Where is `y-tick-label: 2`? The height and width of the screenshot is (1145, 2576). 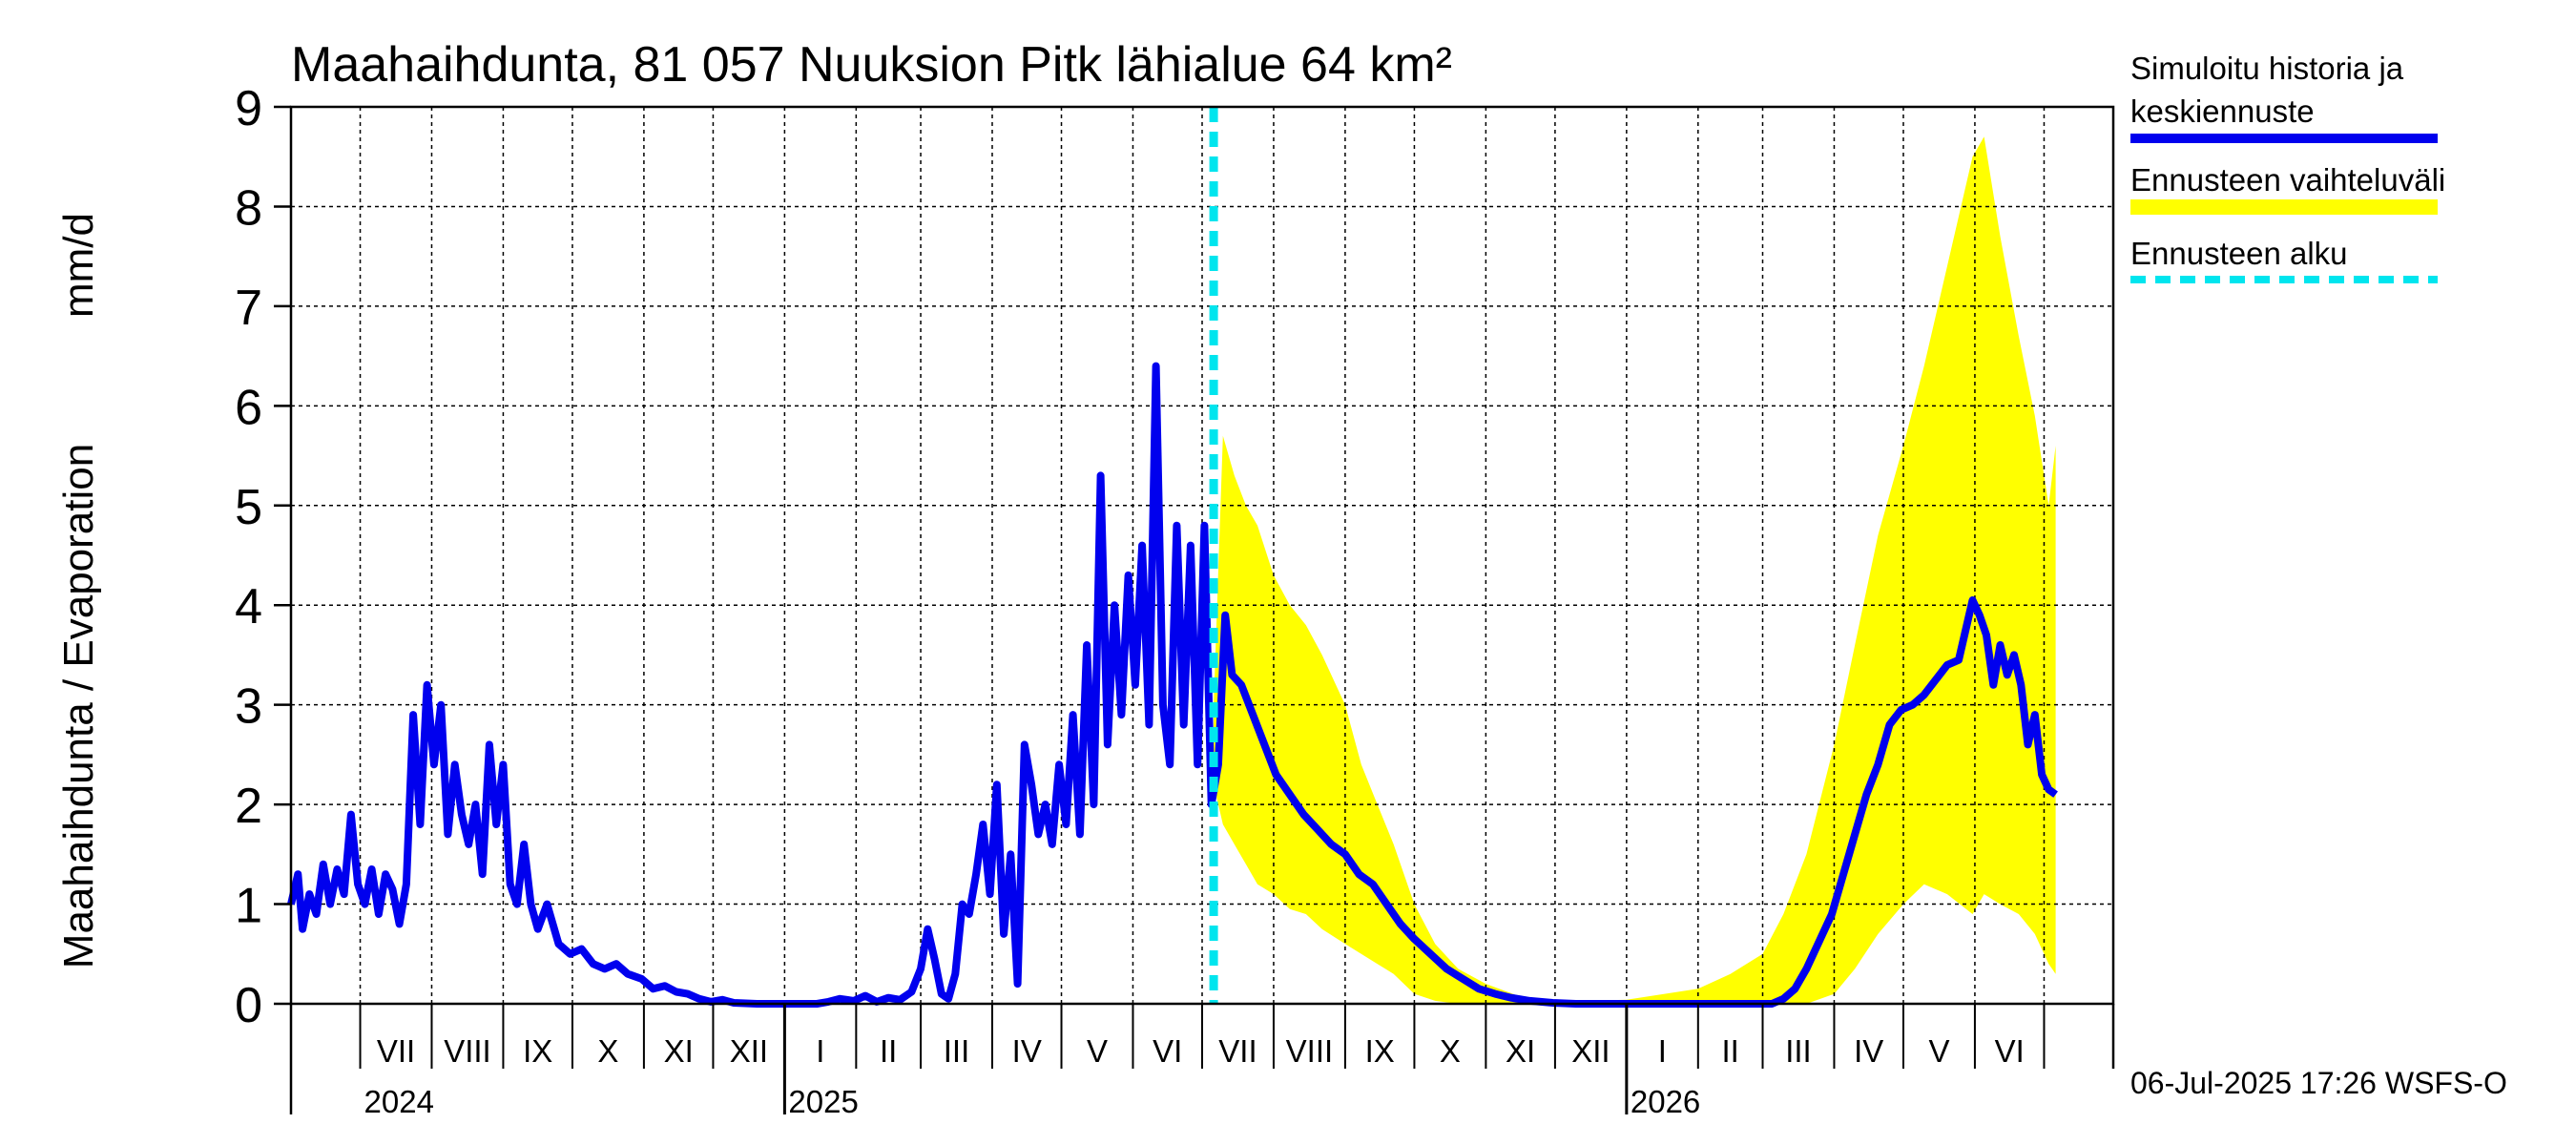
y-tick-label: 2 is located at coordinates (248, 806).